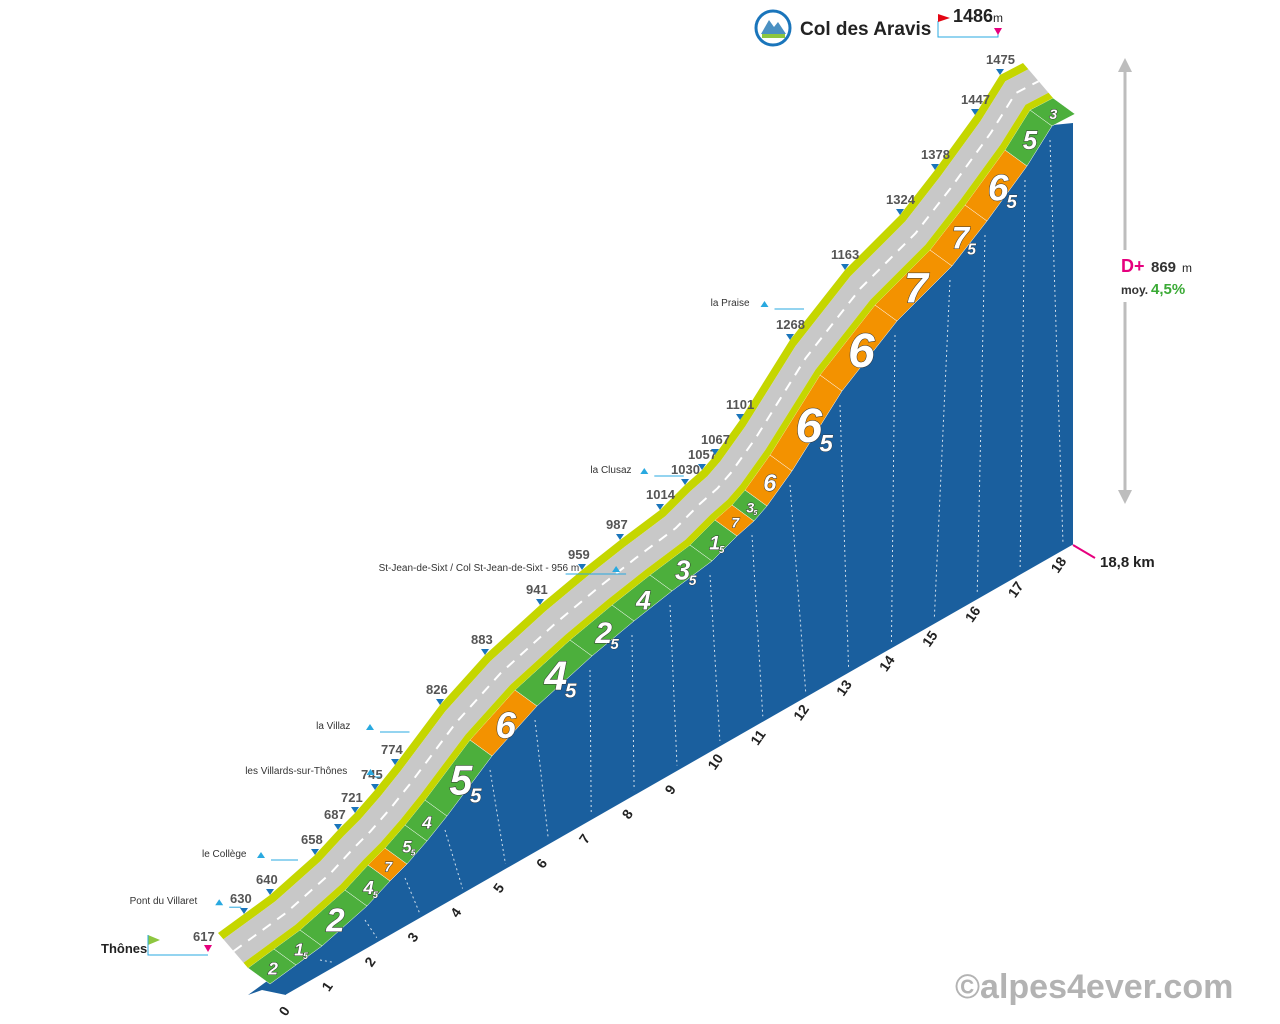  I want to click on km-tick-label: 4, so click(456, 913).